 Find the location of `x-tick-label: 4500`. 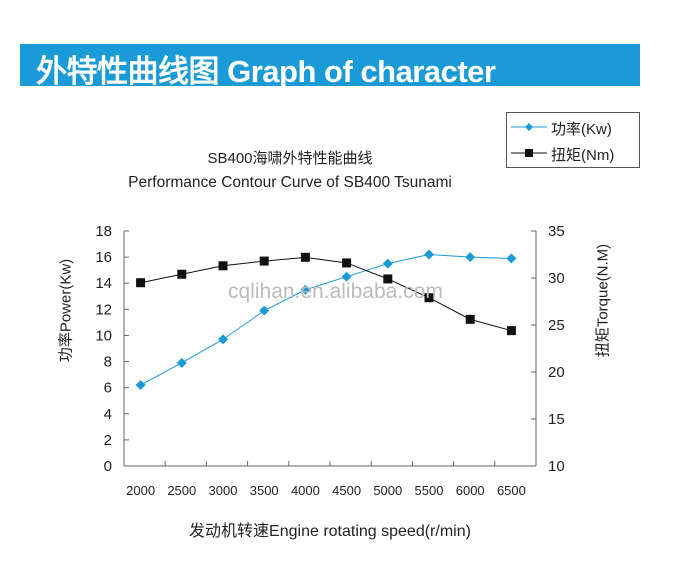

x-tick-label: 4500 is located at coordinates (346, 490).